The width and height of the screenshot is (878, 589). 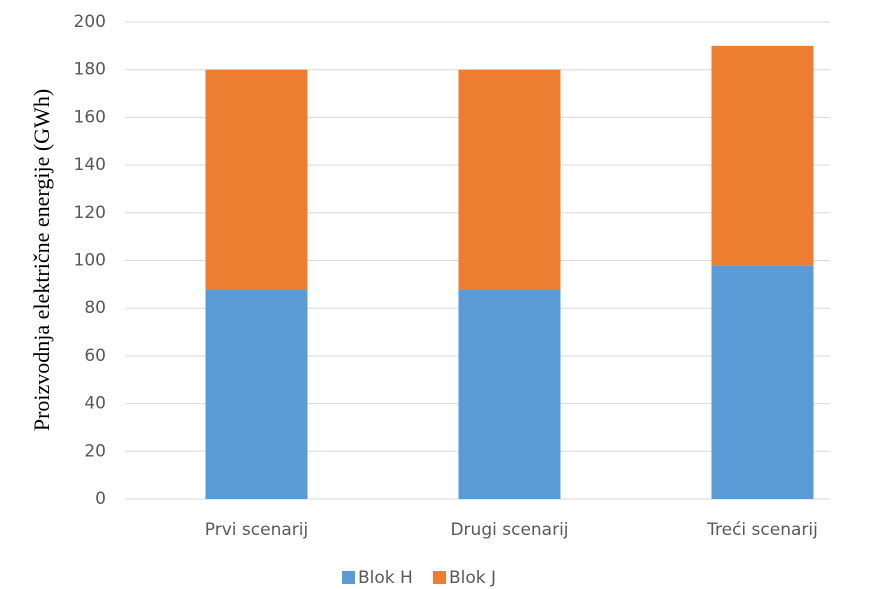 I want to click on x-tick-label: Prvi scenarij, so click(x=256, y=530).